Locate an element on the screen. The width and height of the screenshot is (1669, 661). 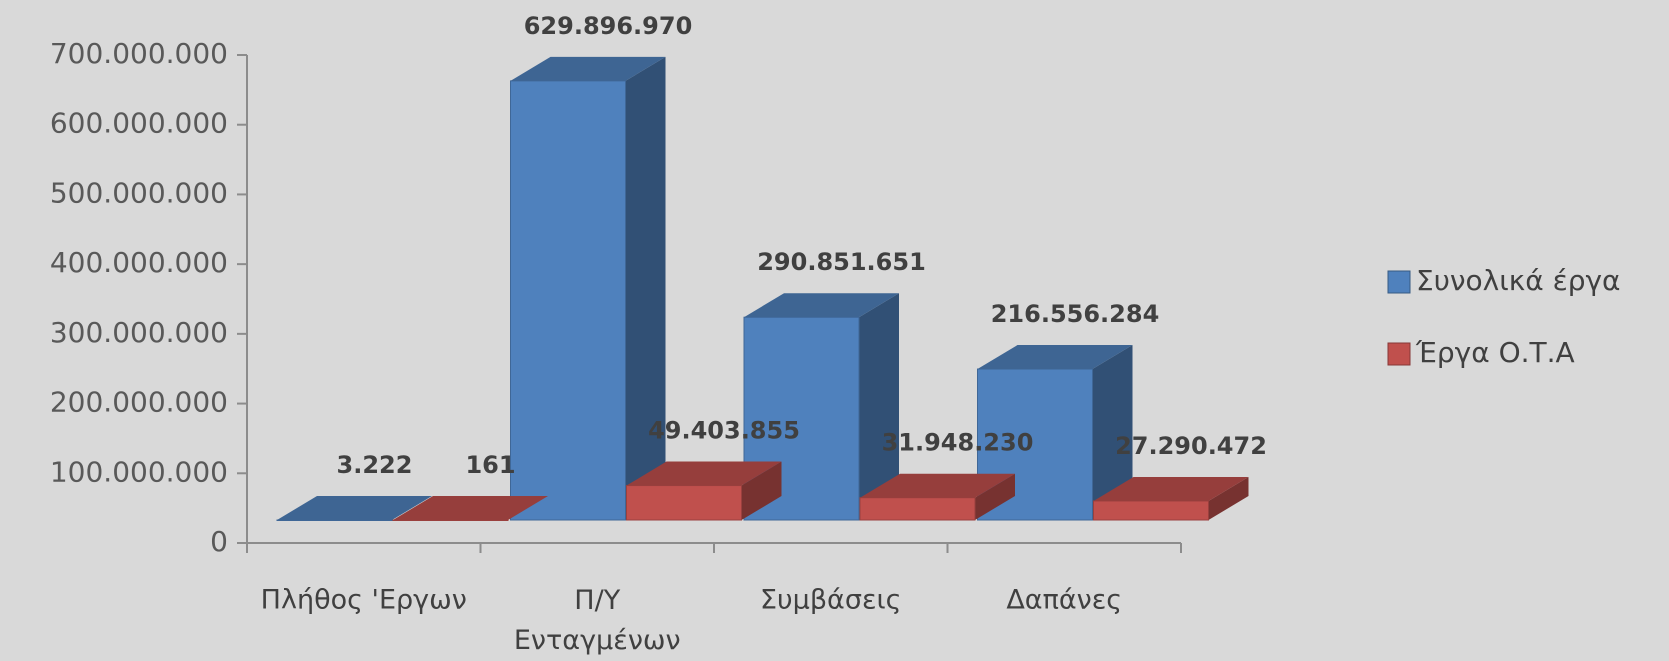
x-tick-label: Συμβάσεις is located at coordinates (831, 600).